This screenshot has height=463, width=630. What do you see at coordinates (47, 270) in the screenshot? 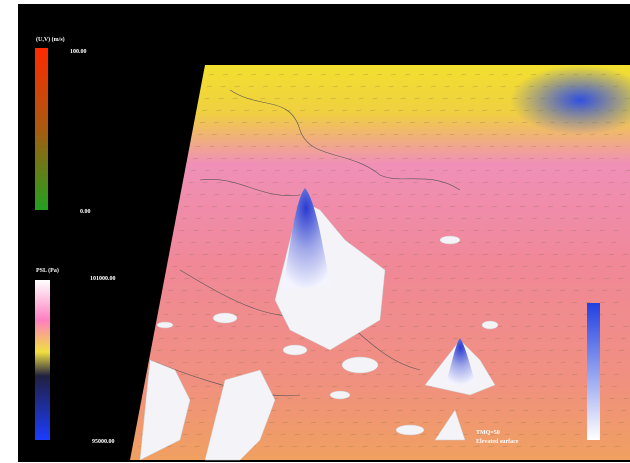
I see `legend-title: PSL (Pa)` at bounding box center [47, 270].